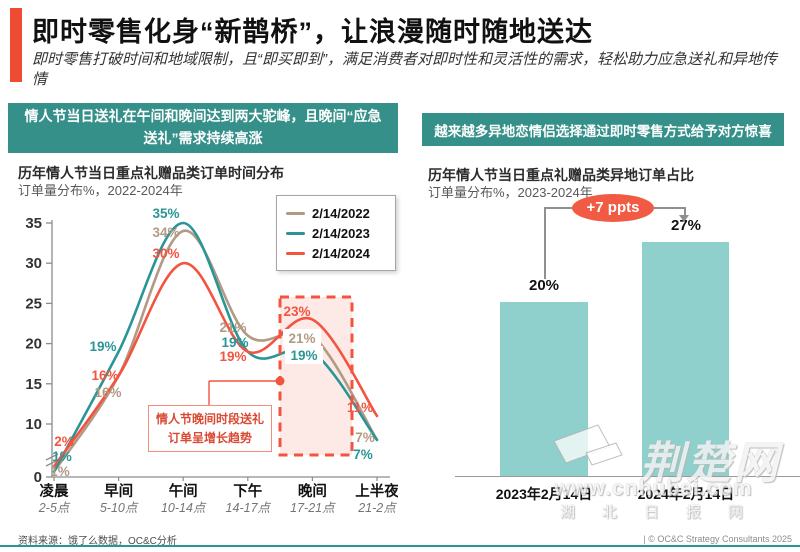 The height and width of the screenshot is (552, 800). I want to click on point-value-label: 2%, so click(64, 441).